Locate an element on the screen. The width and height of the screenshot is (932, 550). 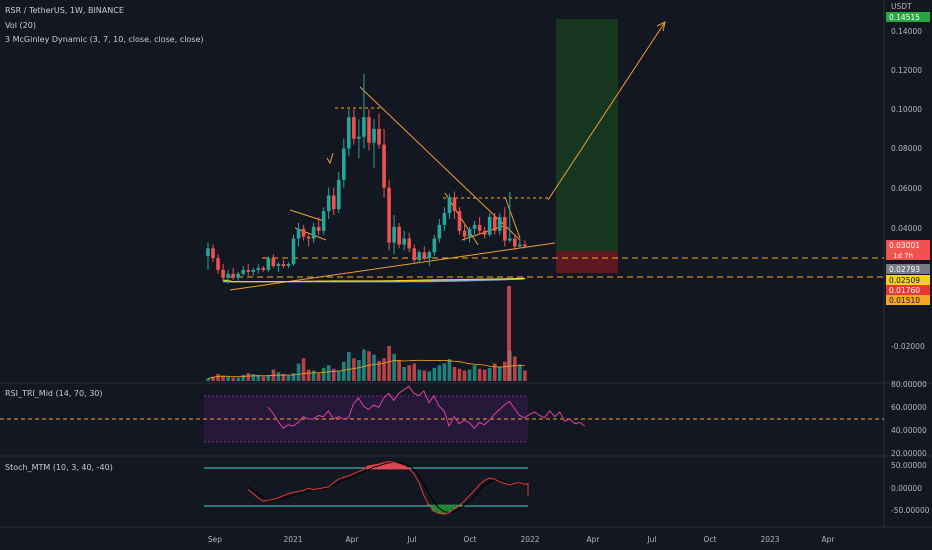
volume-spike is located at coordinates (509, 333).